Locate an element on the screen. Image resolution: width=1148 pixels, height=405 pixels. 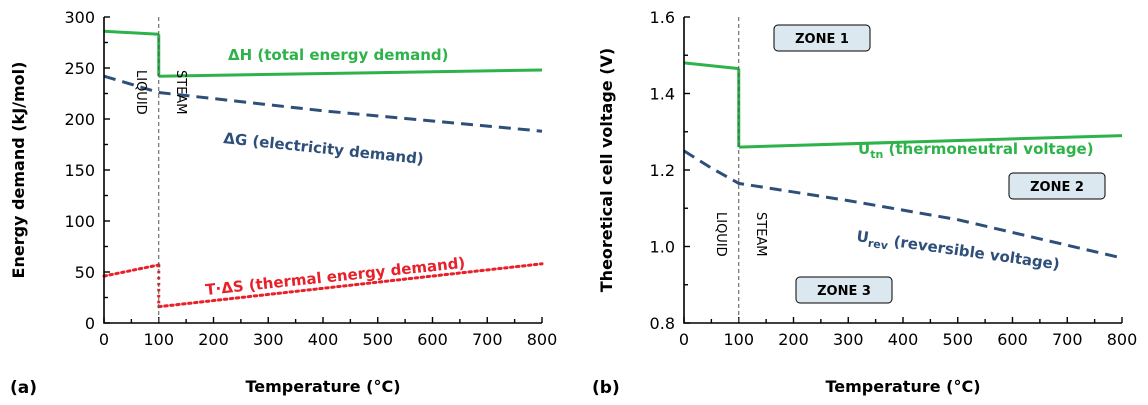
chart-a-steam-label: STEAM is located at coordinates (180, 92).